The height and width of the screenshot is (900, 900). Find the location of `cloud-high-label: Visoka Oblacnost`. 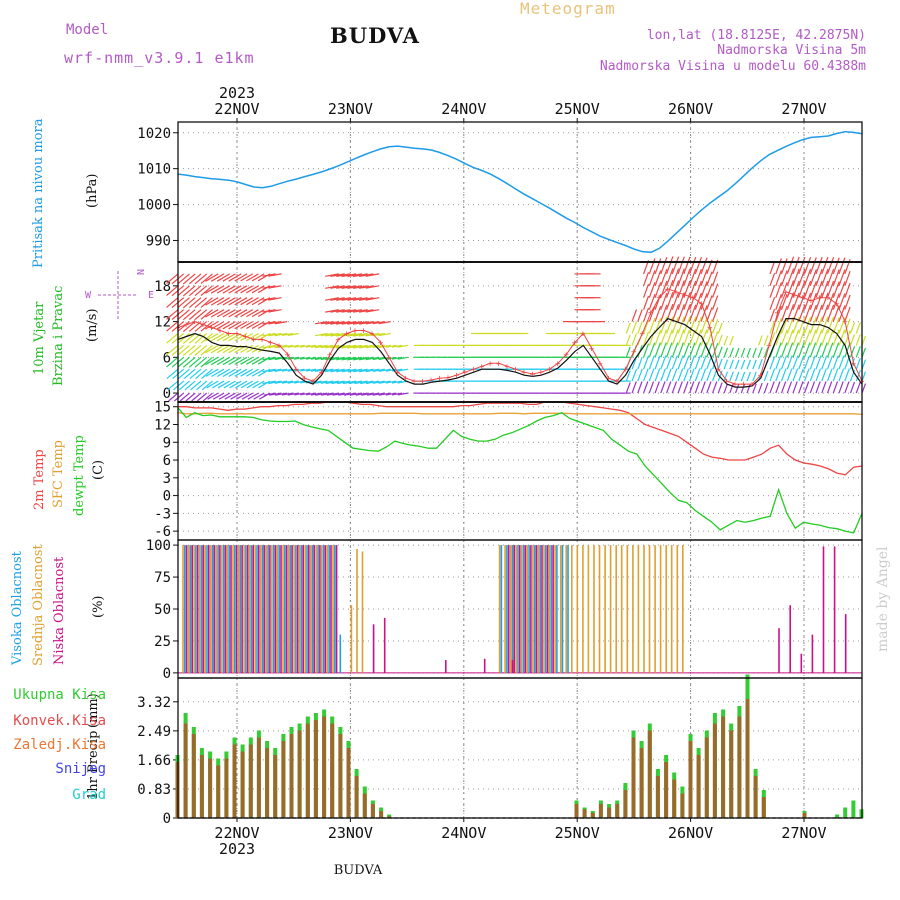

cloud-high-label: Visoka Oblacnost is located at coordinates (17, 608).